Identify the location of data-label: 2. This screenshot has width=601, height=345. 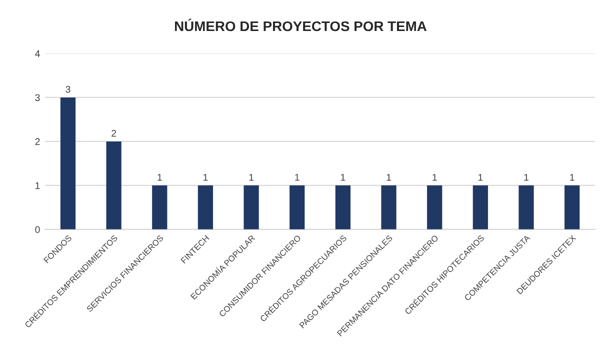
(114, 133).